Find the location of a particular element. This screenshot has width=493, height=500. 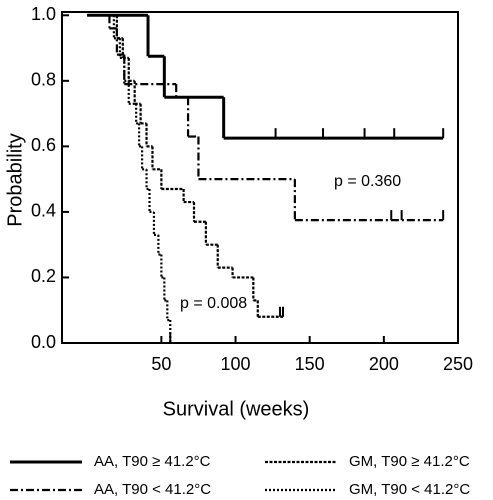

x-tick-label: 250 is located at coordinates (458, 364).